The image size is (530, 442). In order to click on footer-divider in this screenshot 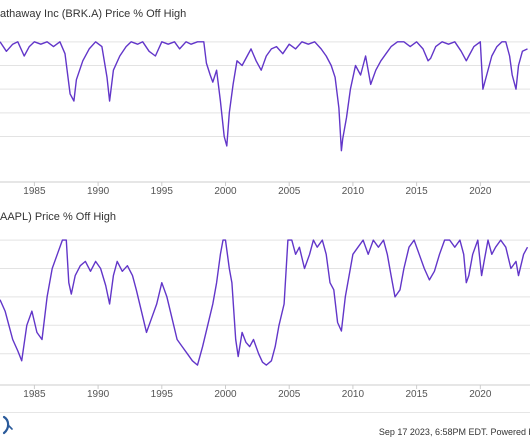, I will do `click(265, 412)`.